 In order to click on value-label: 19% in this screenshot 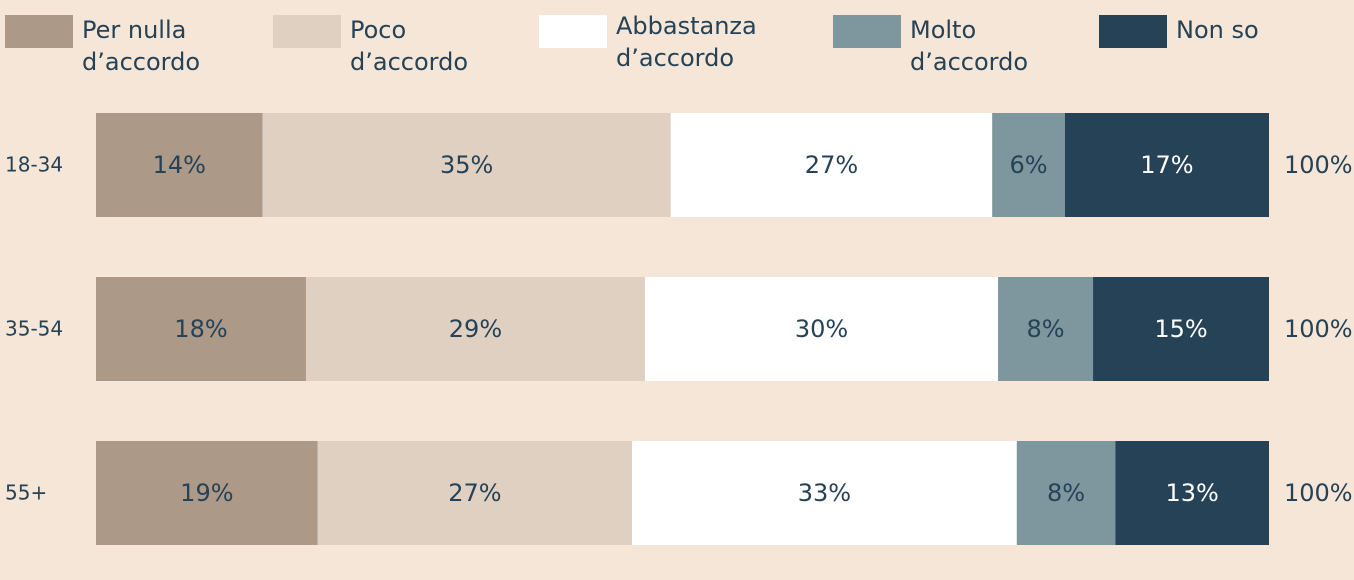, I will do `click(206, 493)`.